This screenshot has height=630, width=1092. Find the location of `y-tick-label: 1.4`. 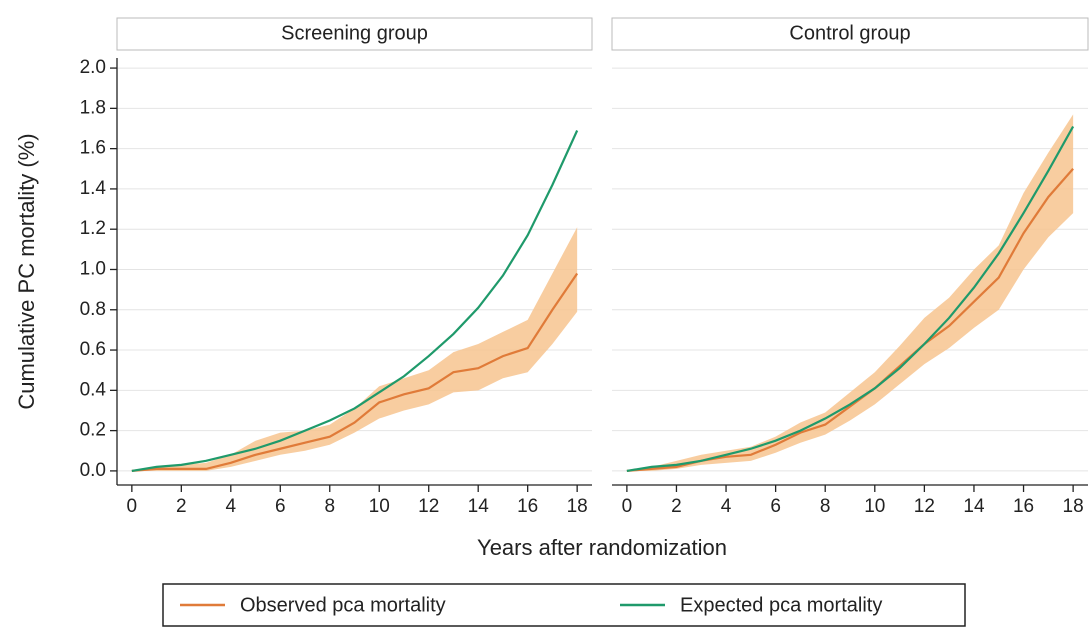

y-tick-label: 1.4 is located at coordinates (93, 188).